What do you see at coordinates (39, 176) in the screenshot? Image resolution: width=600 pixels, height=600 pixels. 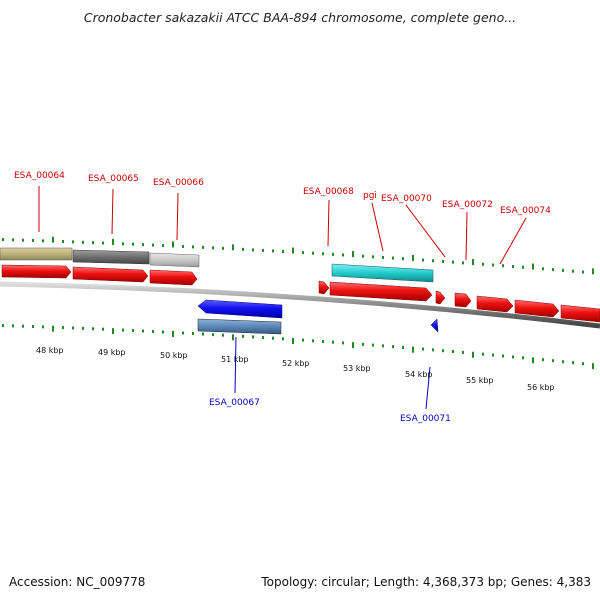 I see `gene-label-esa-00064: ESA_00064` at bounding box center [39, 176].